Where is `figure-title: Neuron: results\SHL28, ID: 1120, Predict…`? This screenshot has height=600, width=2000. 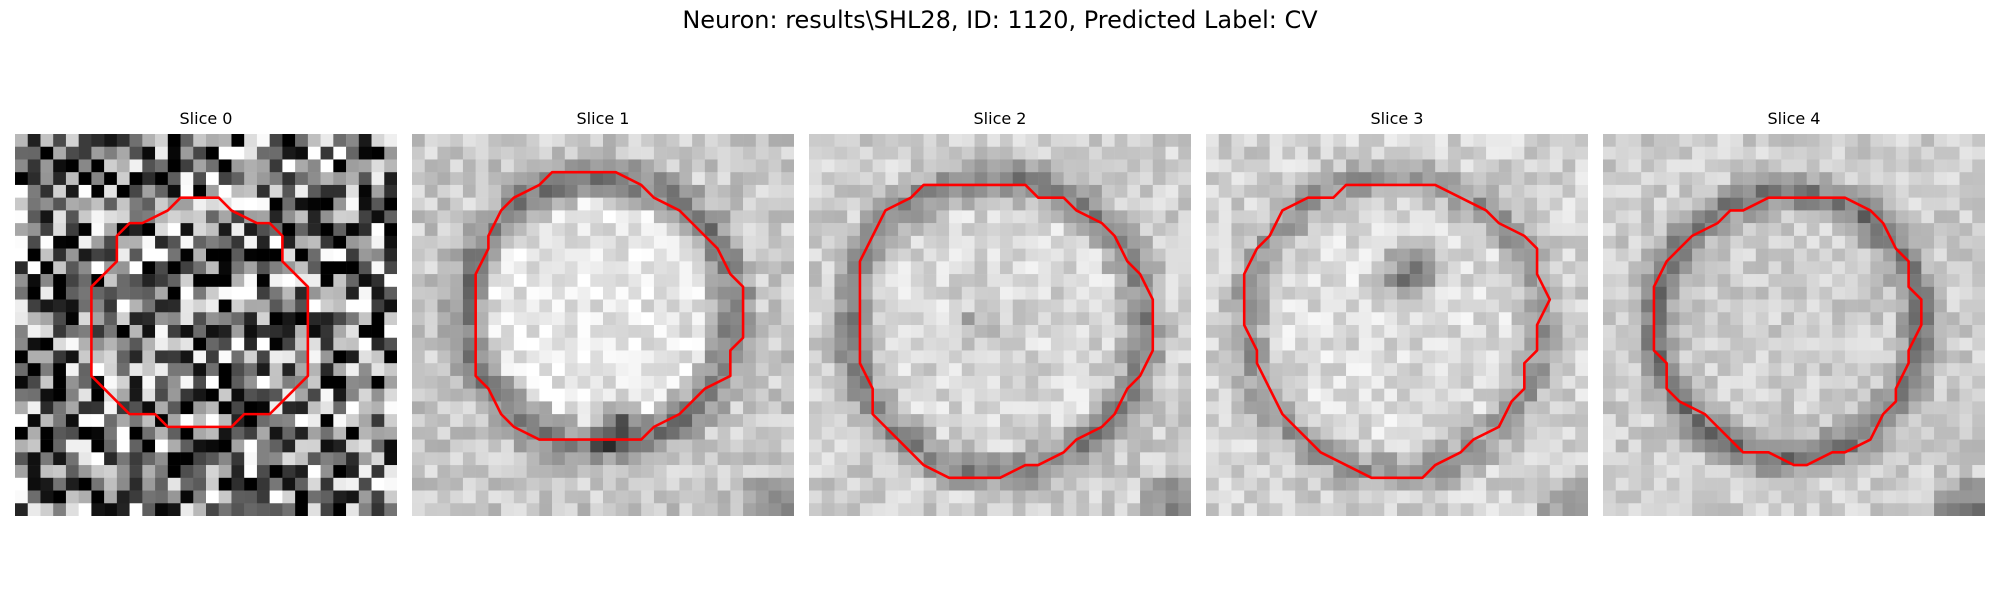 figure-title: Neuron: results\SHL28, ID: 1120, Predict… is located at coordinates (1000, 20).